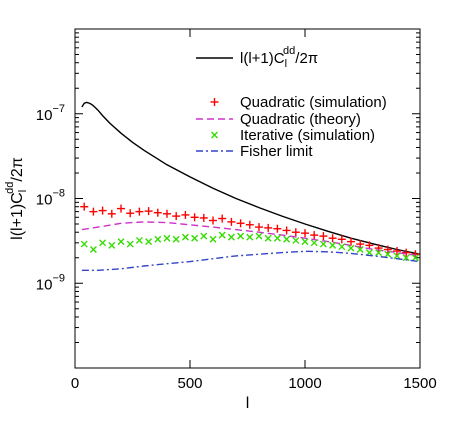 The image size is (469, 422). I want to click on y-tick-label: 10⁻⁷, so click(50, 113).